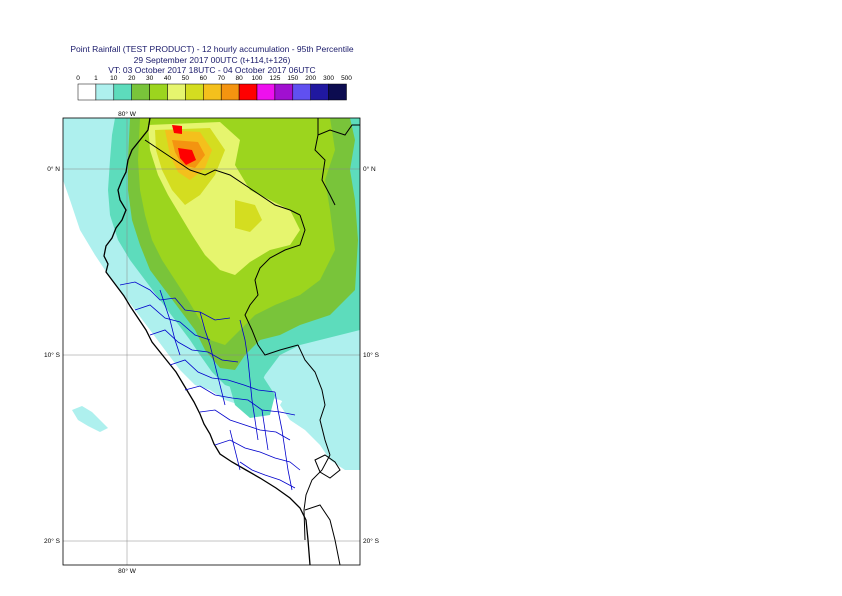 Image resolution: width=842 pixels, height=596 pixels. Describe the element at coordinates (248, 216) in the screenshot. I see `rain-field-50-60-b` at that location.